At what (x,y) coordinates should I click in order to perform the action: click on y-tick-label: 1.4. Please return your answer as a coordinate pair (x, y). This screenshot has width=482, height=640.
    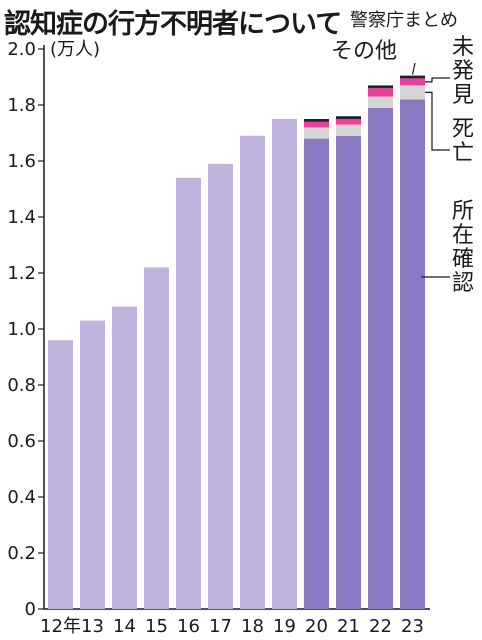
    Looking at the image, I should click on (21, 217).